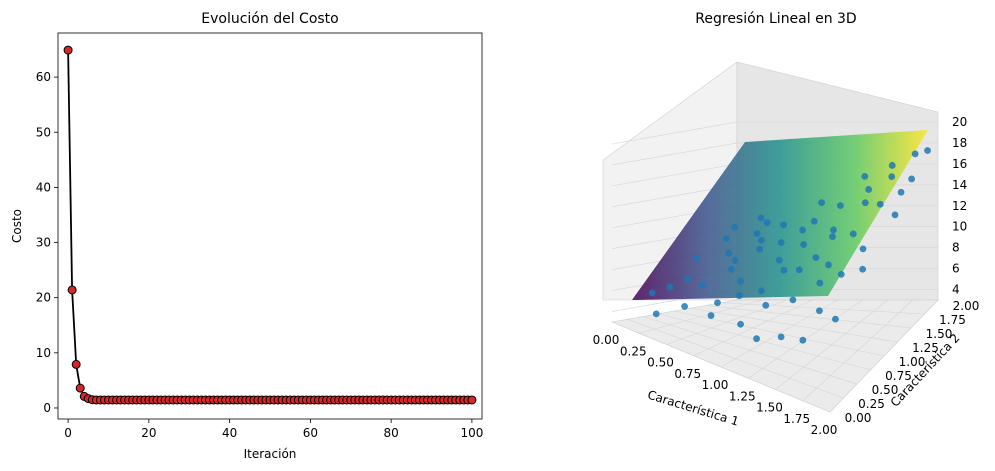 This screenshot has height=471, width=995. What do you see at coordinates (959, 206) in the screenshot?
I see `z-axis-ticks: 4 6 8 10 12 14 16 18 20` at bounding box center [959, 206].